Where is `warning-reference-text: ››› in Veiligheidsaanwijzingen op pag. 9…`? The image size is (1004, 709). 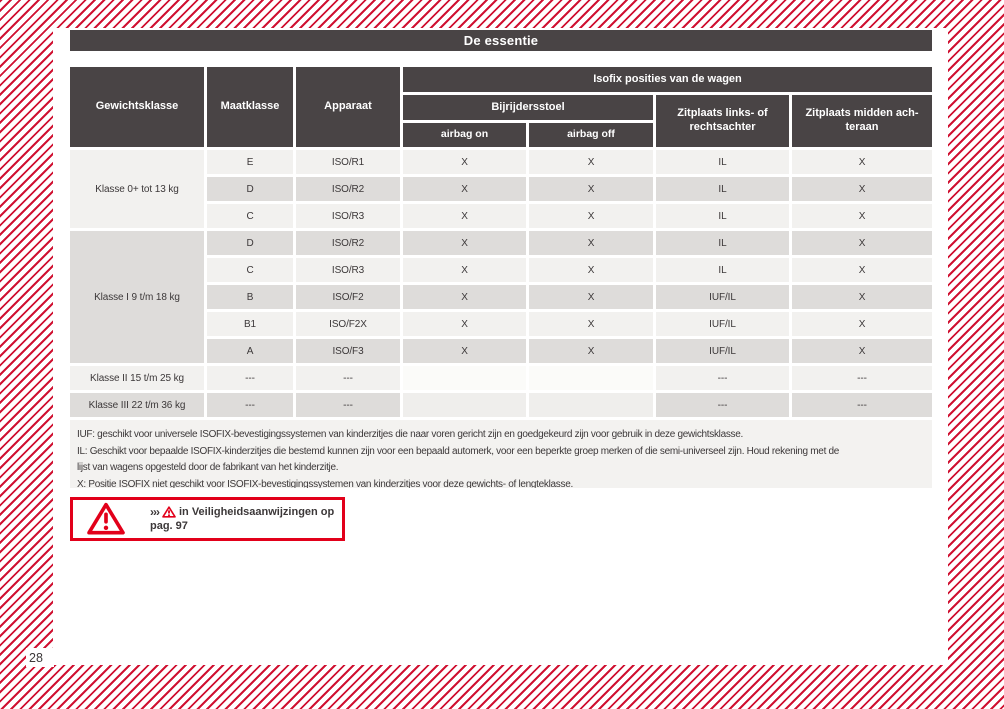
warning-reference-text: ››› in Veiligheidsaanwijzingen op pag. 9… is located at coordinates (242, 519).